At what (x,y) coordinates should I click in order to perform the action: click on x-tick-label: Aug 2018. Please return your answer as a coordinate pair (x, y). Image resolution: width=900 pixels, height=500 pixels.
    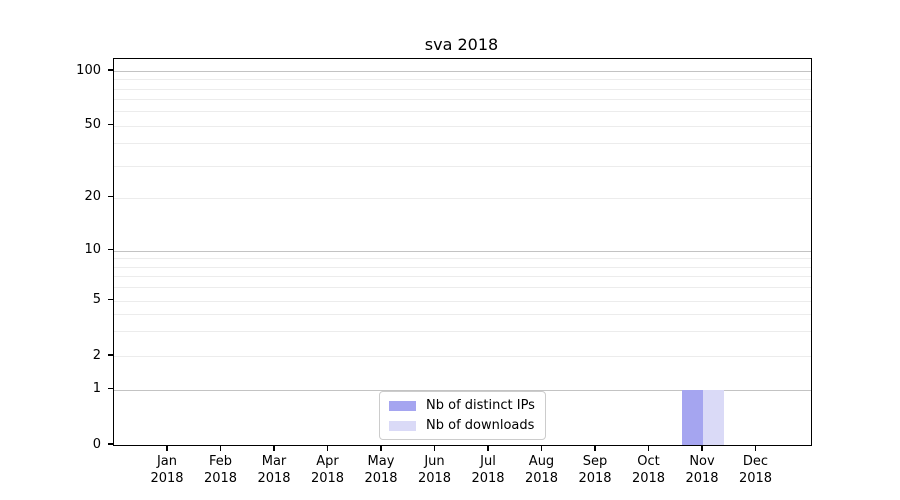
    Looking at the image, I should click on (542, 470).